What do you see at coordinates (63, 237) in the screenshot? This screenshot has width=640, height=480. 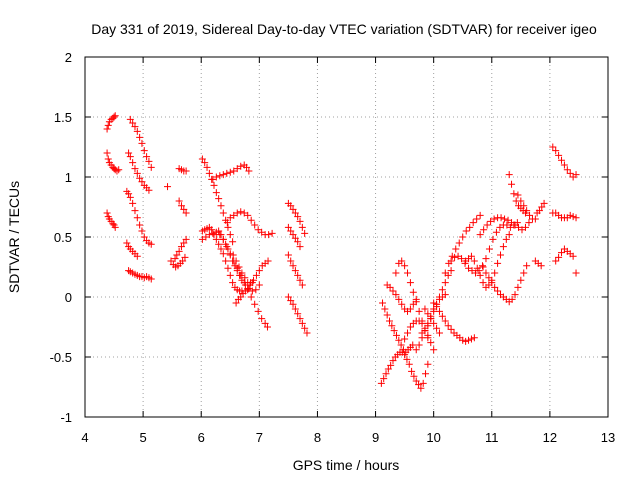 I see `y-tick-label: 0.5` at bounding box center [63, 237].